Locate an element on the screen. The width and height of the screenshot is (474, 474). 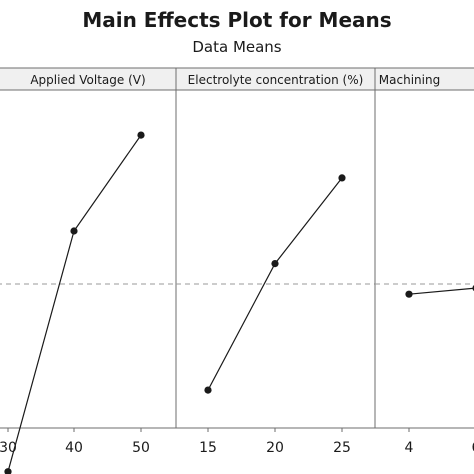
chart-subtitle: Data Means is located at coordinates (236, 47).